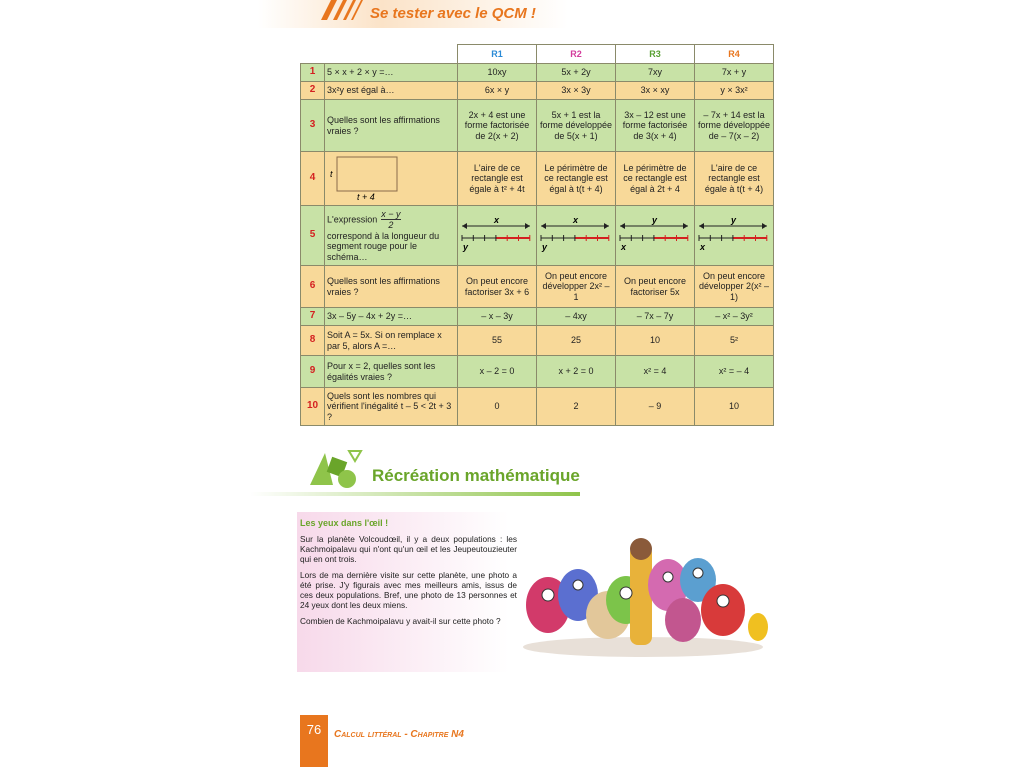 The width and height of the screenshot is (1024, 767). I want to click on answer-text: 7xy, so click(655, 72).